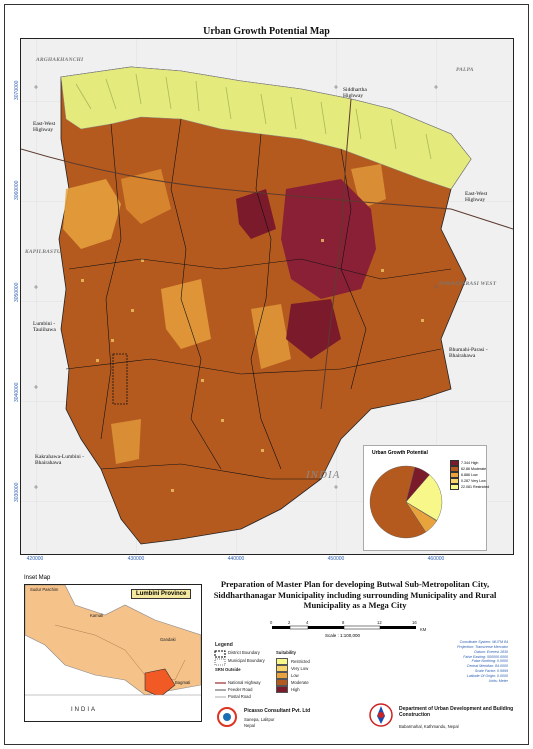 The image size is (533, 749). Describe the element at coordinates (336, 254) in the screenshot. I see `siddhartha-highway` at that location.